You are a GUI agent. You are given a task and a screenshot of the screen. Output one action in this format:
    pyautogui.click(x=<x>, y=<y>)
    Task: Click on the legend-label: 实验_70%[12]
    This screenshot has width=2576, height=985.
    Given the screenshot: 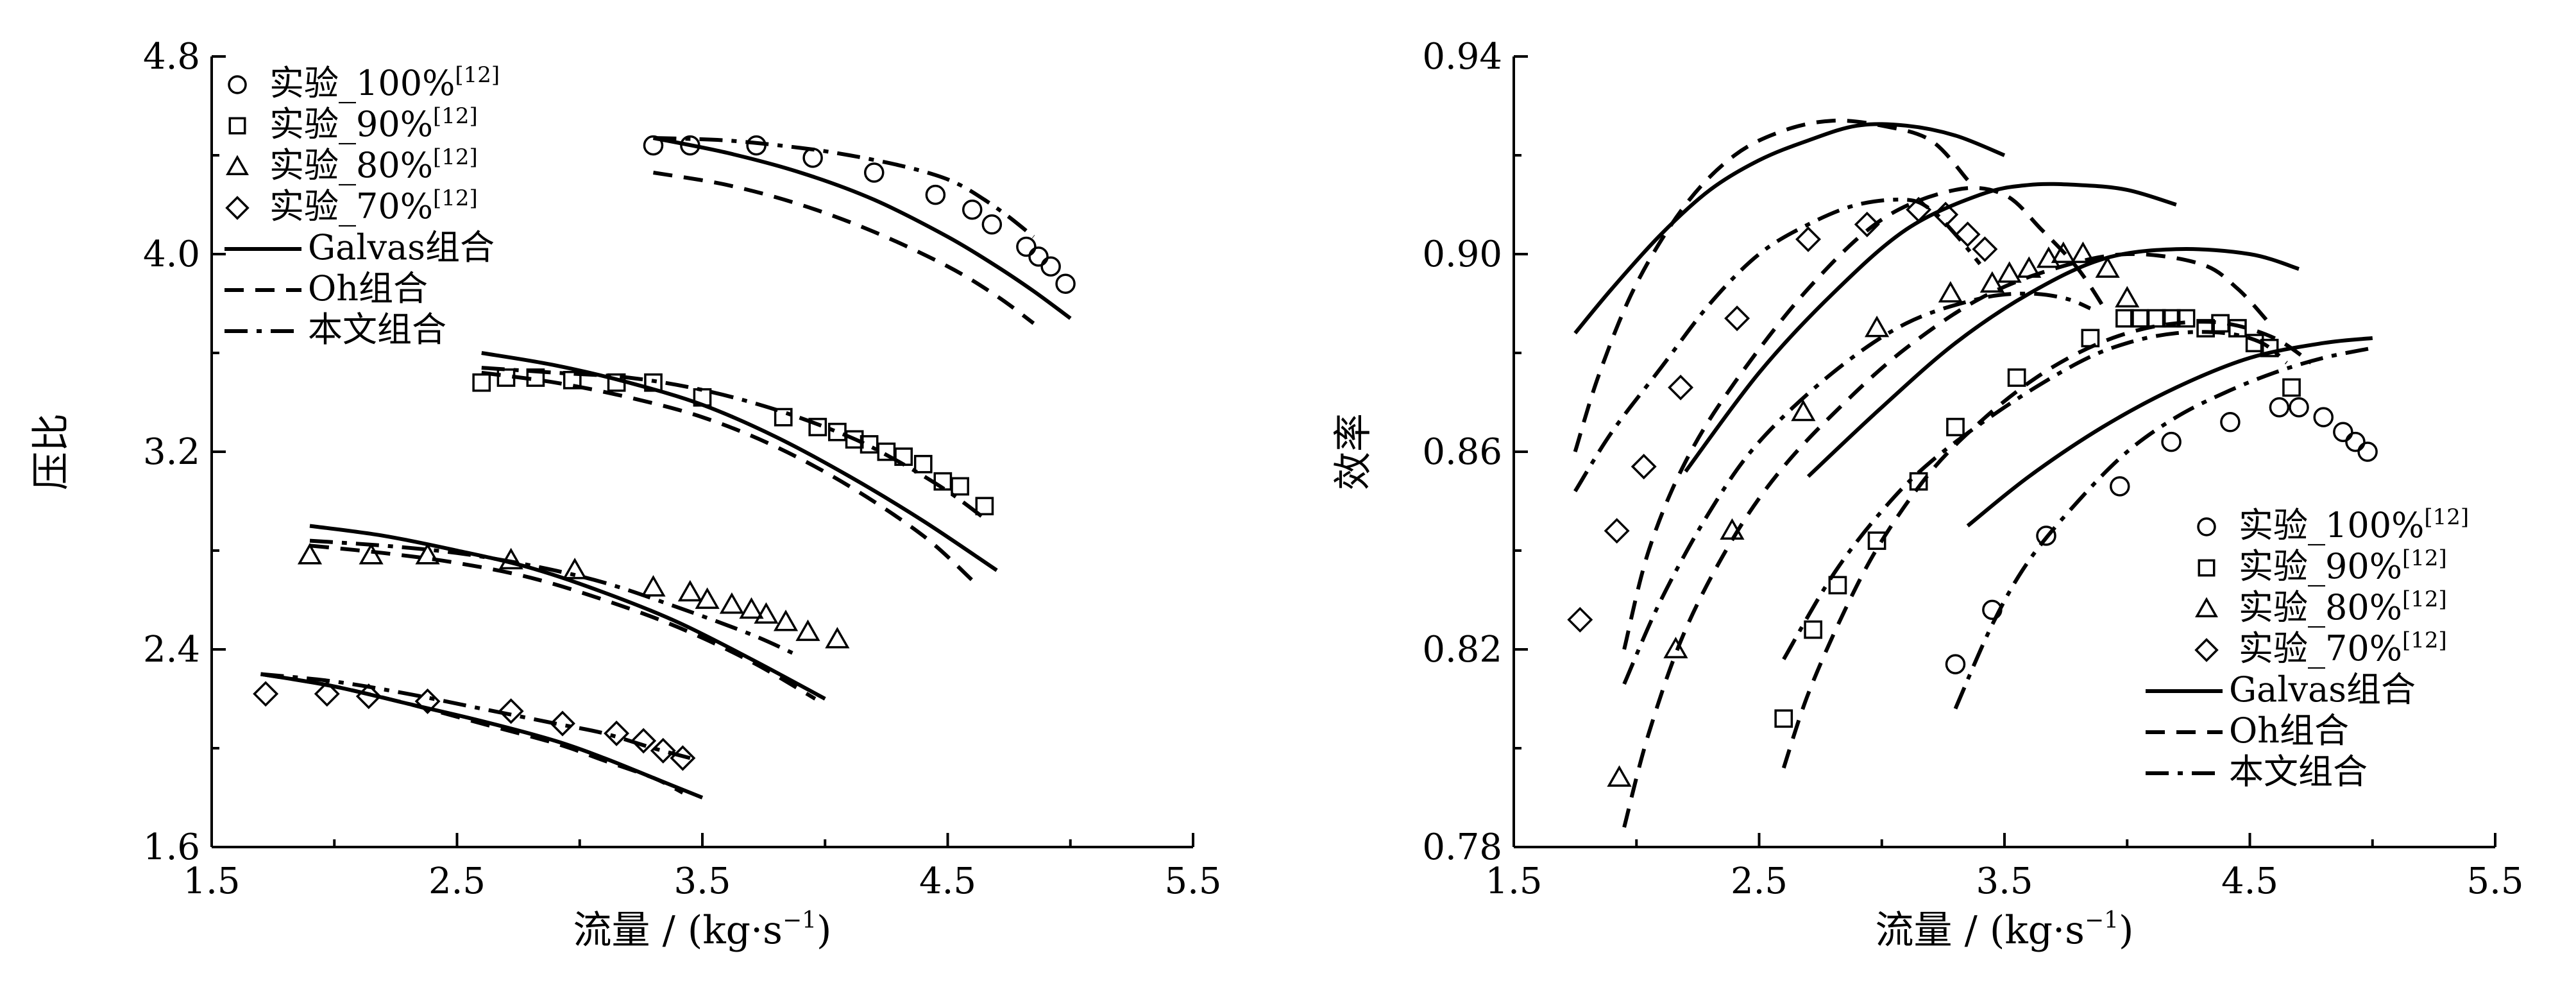 What is the action you would take?
    pyautogui.click(x=373, y=206)
    